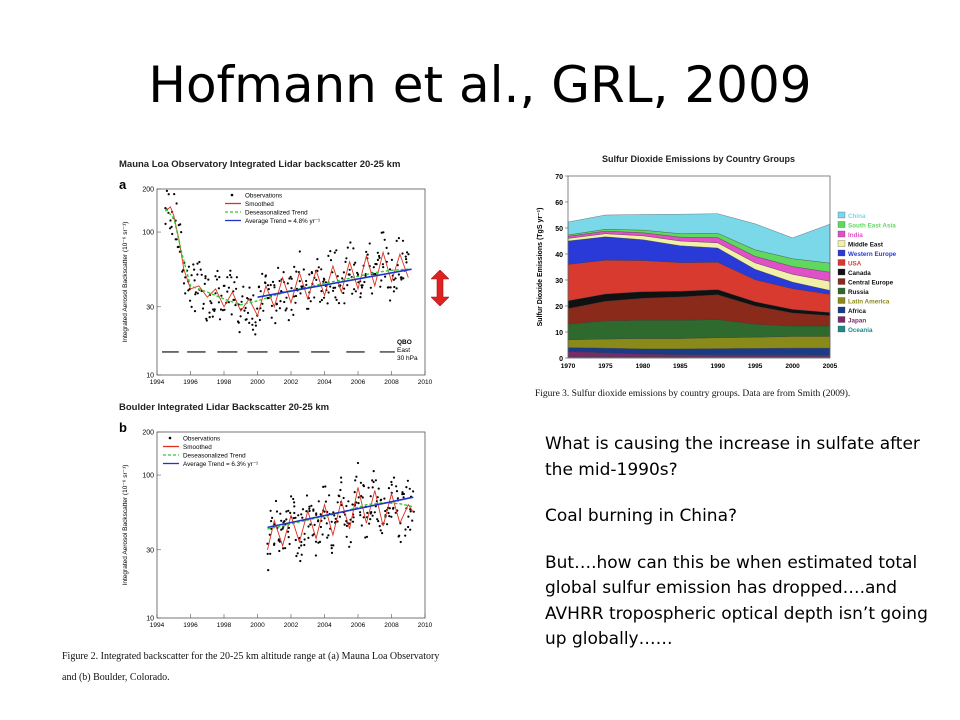 The image size is (960, 720). What do you see at coordinates (866, 245) in the screenshot?
I see `legend-label: Middle East` at bounding box center [866, 245].